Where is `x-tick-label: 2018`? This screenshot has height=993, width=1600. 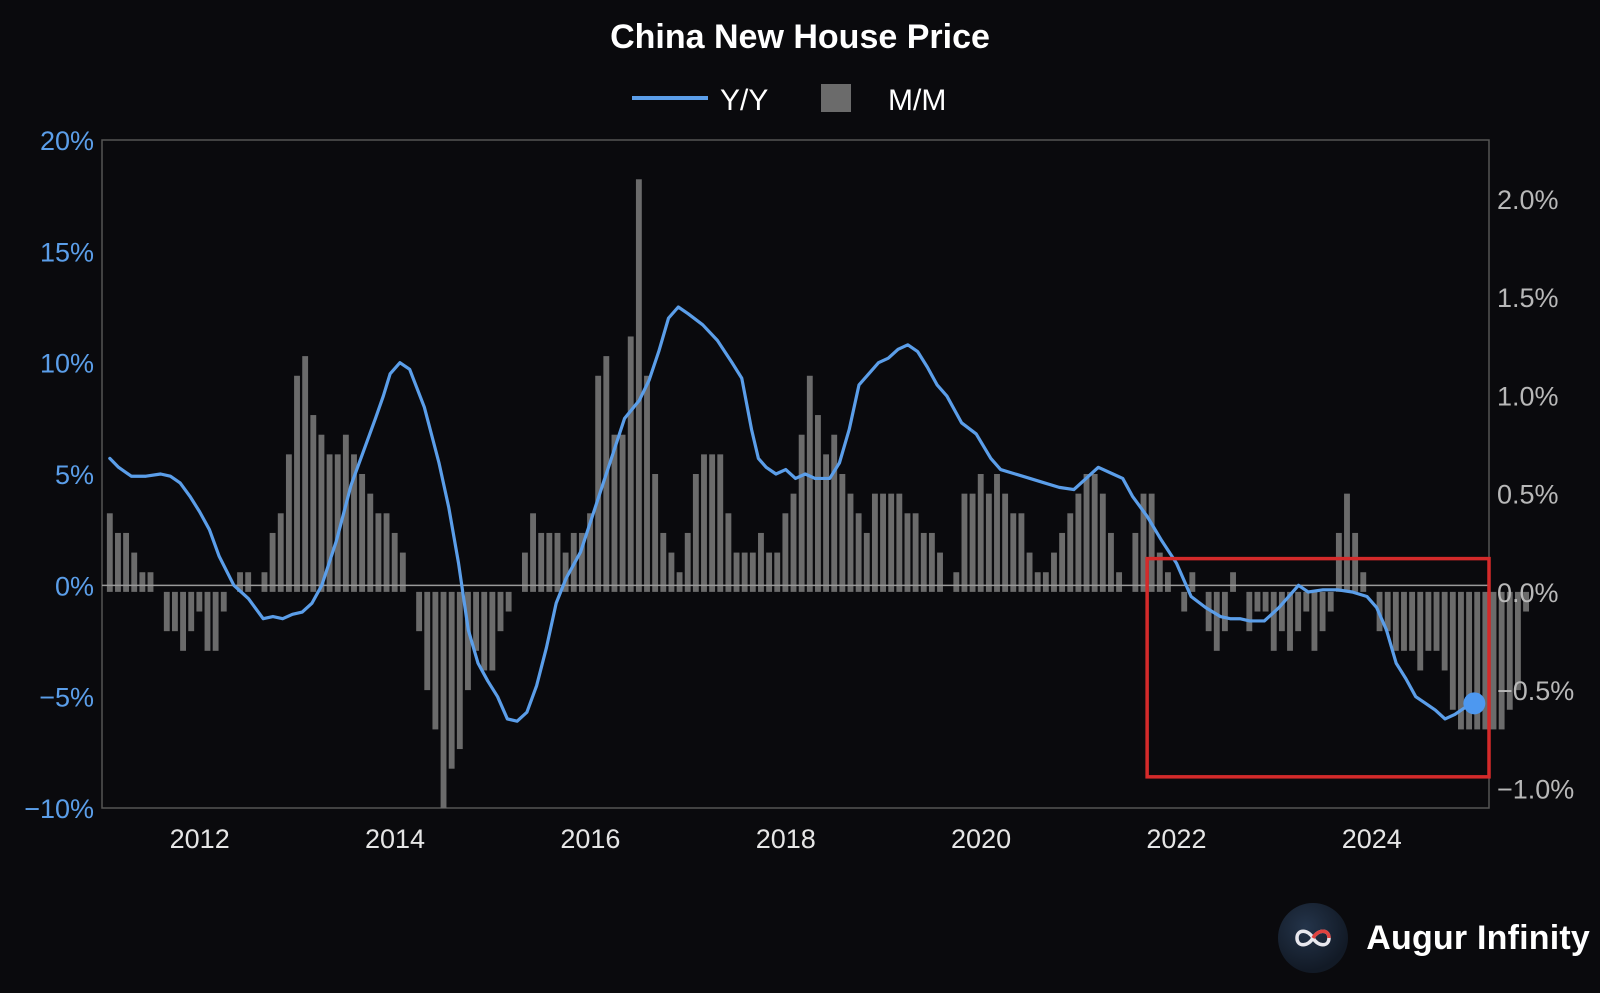
x-tick-label: 2018 is located at coordinates (786, 839).